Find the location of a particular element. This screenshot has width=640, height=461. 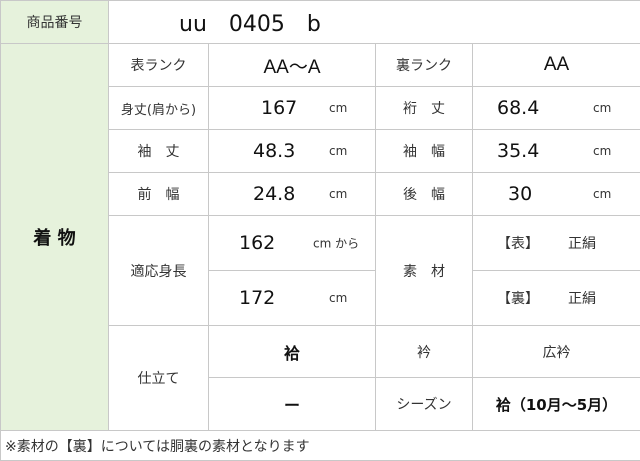

sleeve-width-label: 袖 幅 is located at coordinates (424, 151).